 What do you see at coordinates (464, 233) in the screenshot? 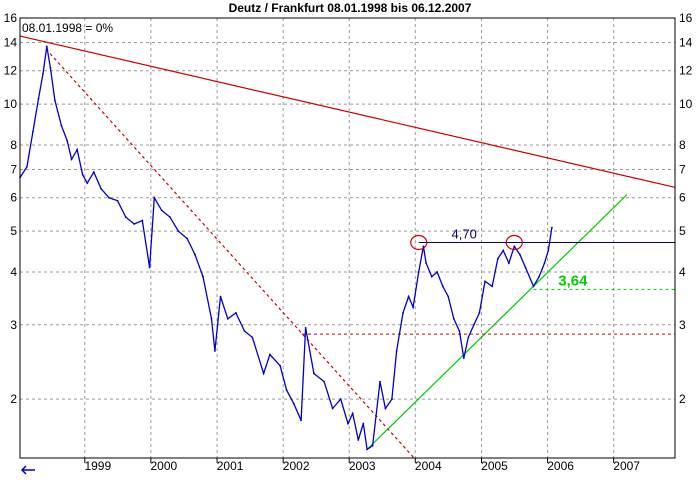
I see `level-label-470: 4,70` at bounding box center [464, 233].